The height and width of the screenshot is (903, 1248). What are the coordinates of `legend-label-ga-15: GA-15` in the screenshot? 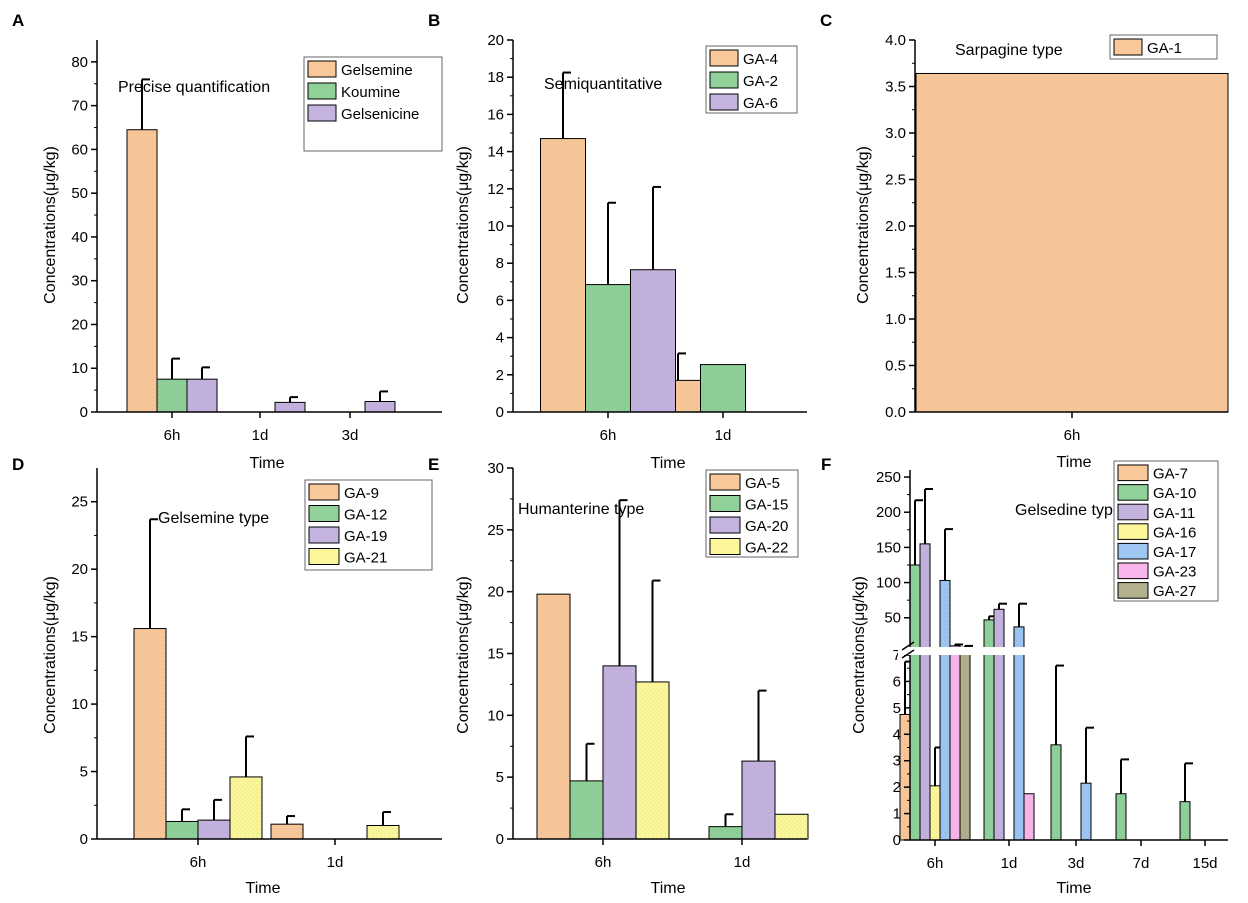 It's located at (766, 505).